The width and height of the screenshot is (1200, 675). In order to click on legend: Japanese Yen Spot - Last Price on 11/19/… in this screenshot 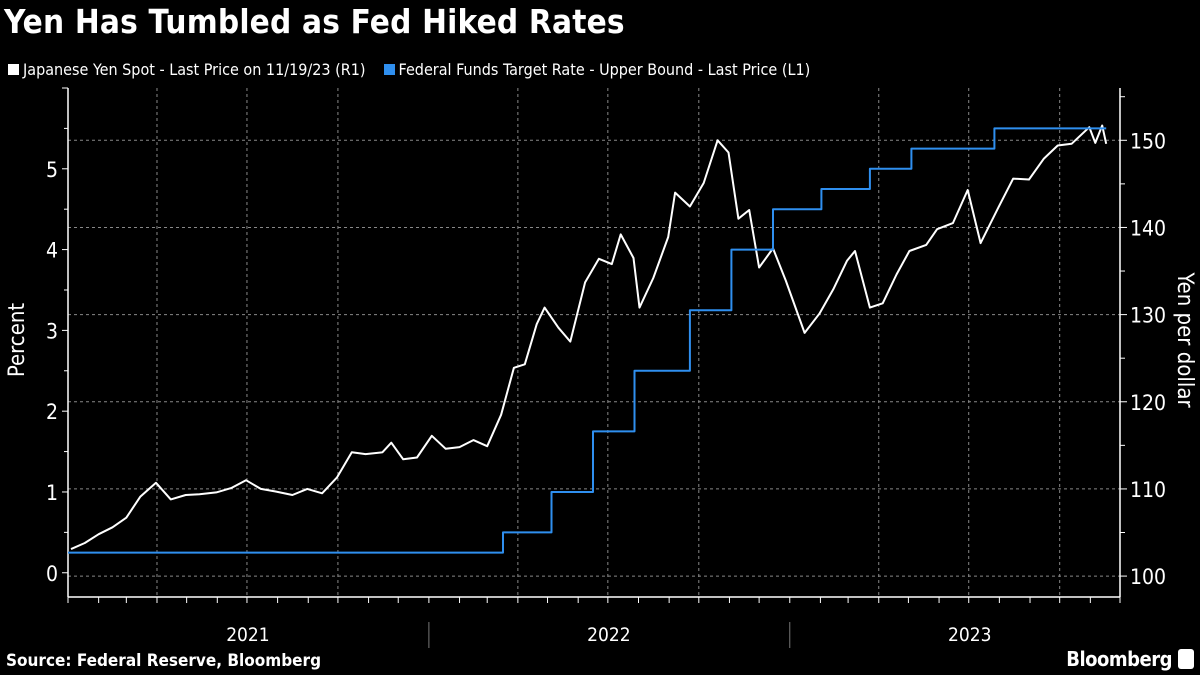, I will do `click(409, 69)`.